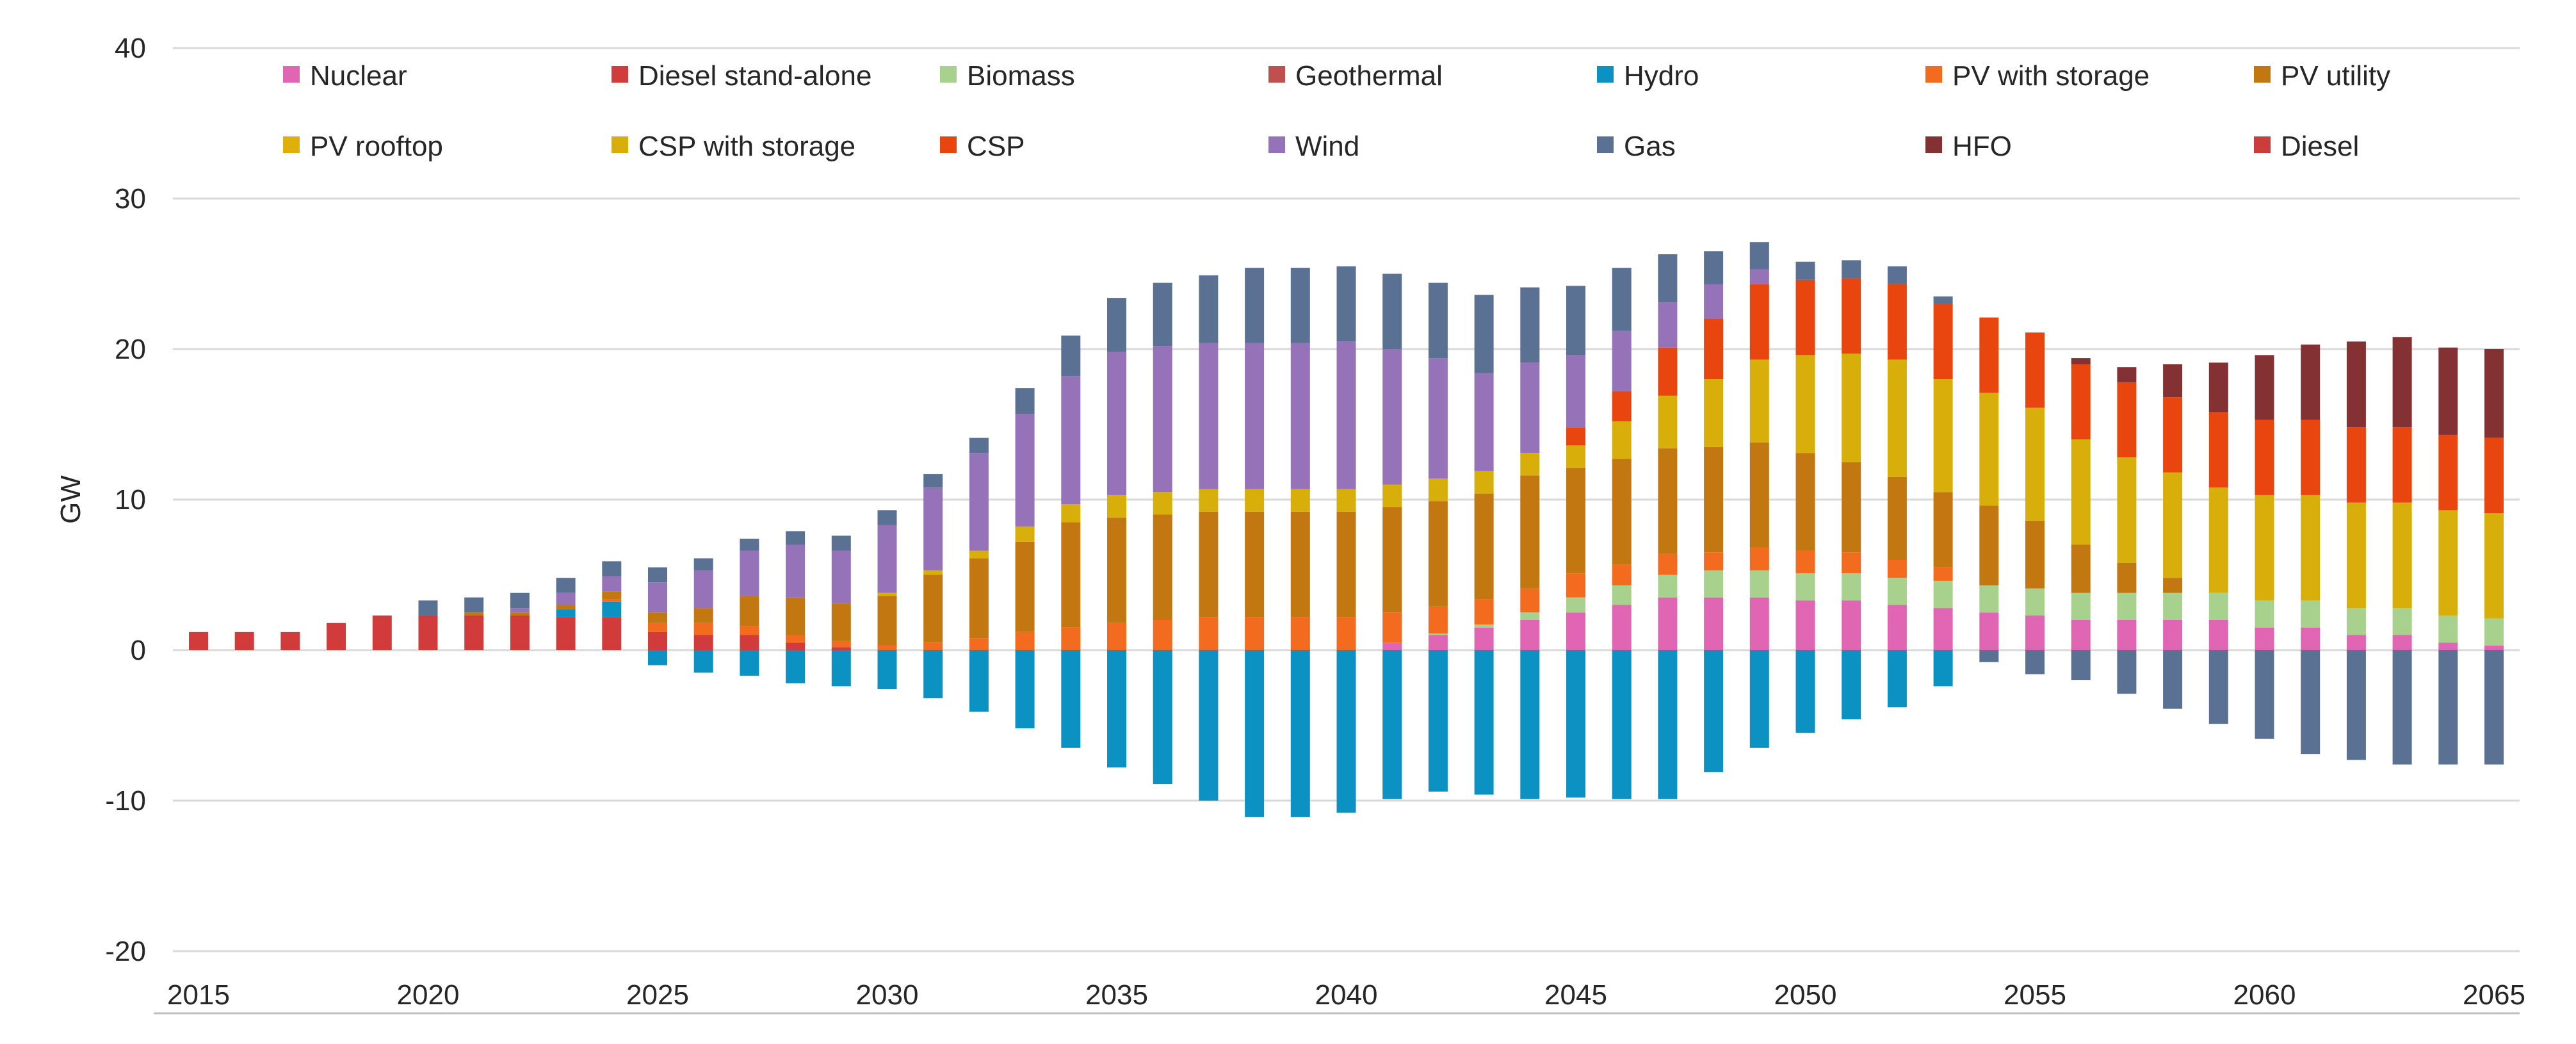 This screenshot has width=2576, height=1044. I want to click on bar-wind-2047, so click(1668, 325).